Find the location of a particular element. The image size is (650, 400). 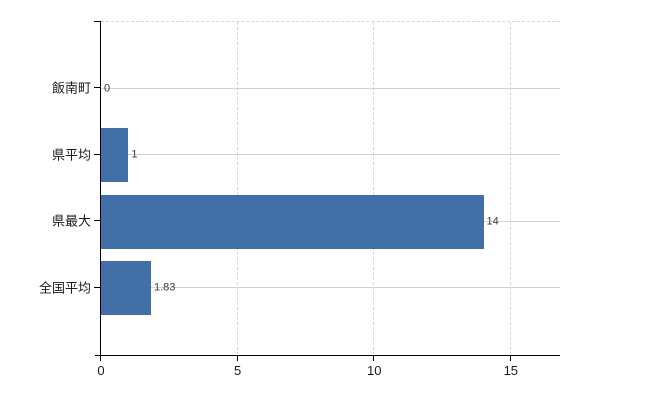

category-label: 飯南町 is located at coordinates (71, 88).